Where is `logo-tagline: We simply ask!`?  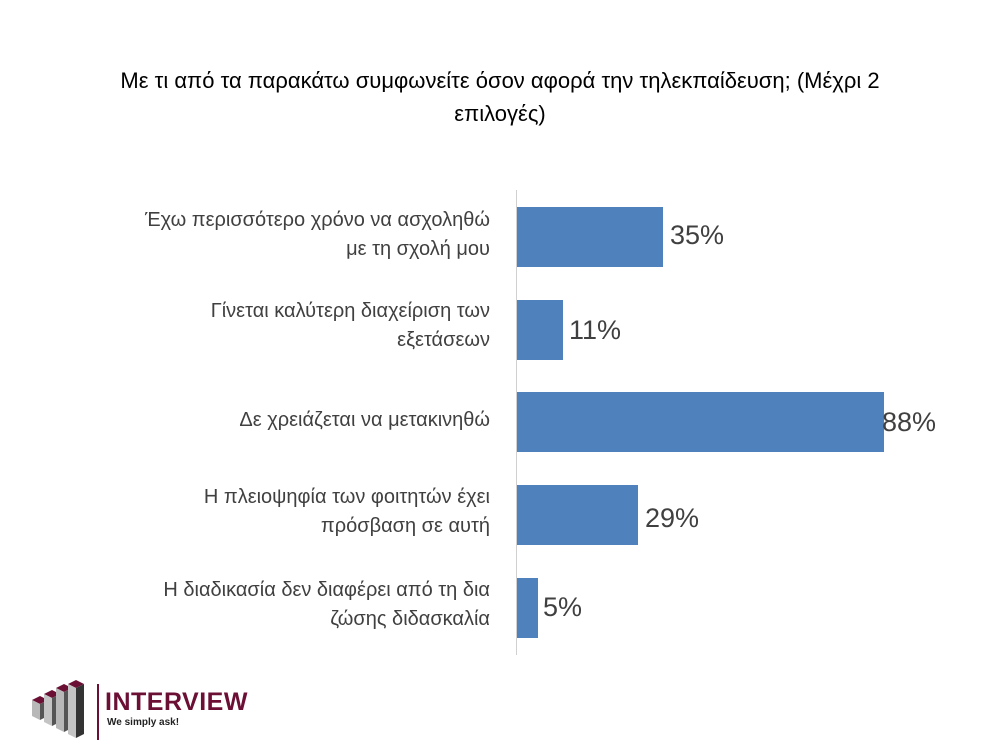 logo-tagline: We simply ask! is located at coordinates (143, 722).